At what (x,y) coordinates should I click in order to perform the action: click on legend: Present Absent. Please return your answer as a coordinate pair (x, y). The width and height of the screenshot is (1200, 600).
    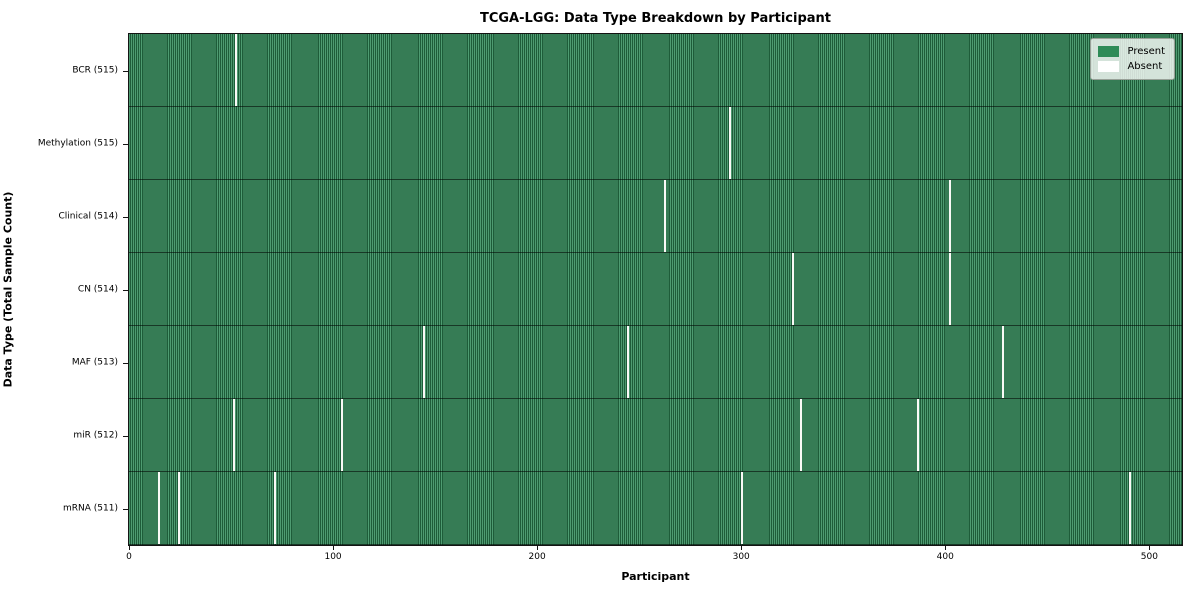
    Looking at the image, I should click on (1132, 59).